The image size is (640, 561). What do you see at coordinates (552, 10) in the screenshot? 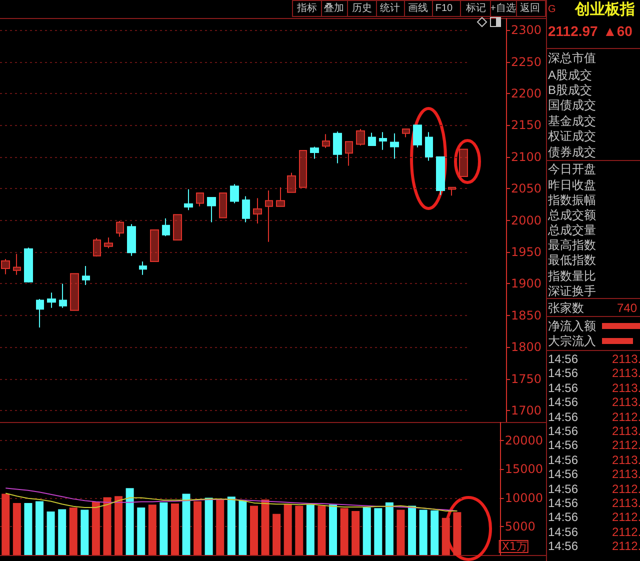
I see `text: G` at bounding box center [552, 10].